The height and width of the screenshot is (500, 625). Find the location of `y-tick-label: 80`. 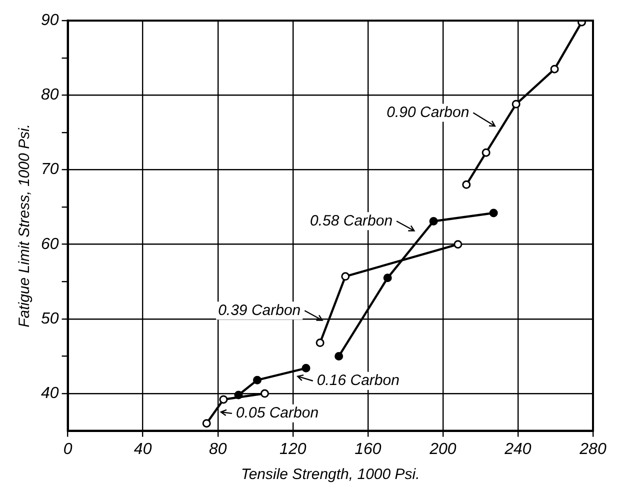

y-tick-label: 80 is located at coordinates (50, 95).